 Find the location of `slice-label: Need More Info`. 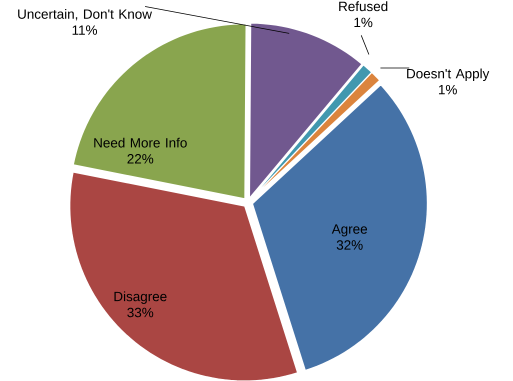

slice-label: Need More Info is located at coordinates (140, 142).